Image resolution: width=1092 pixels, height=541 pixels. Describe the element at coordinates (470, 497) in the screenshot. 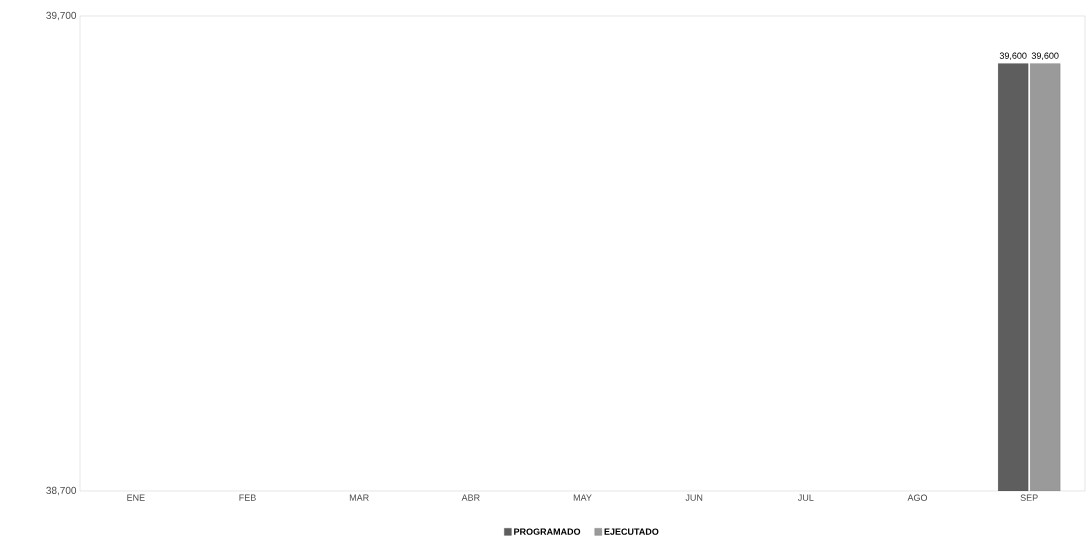

I see `x-tick-label: ABR` at that location.